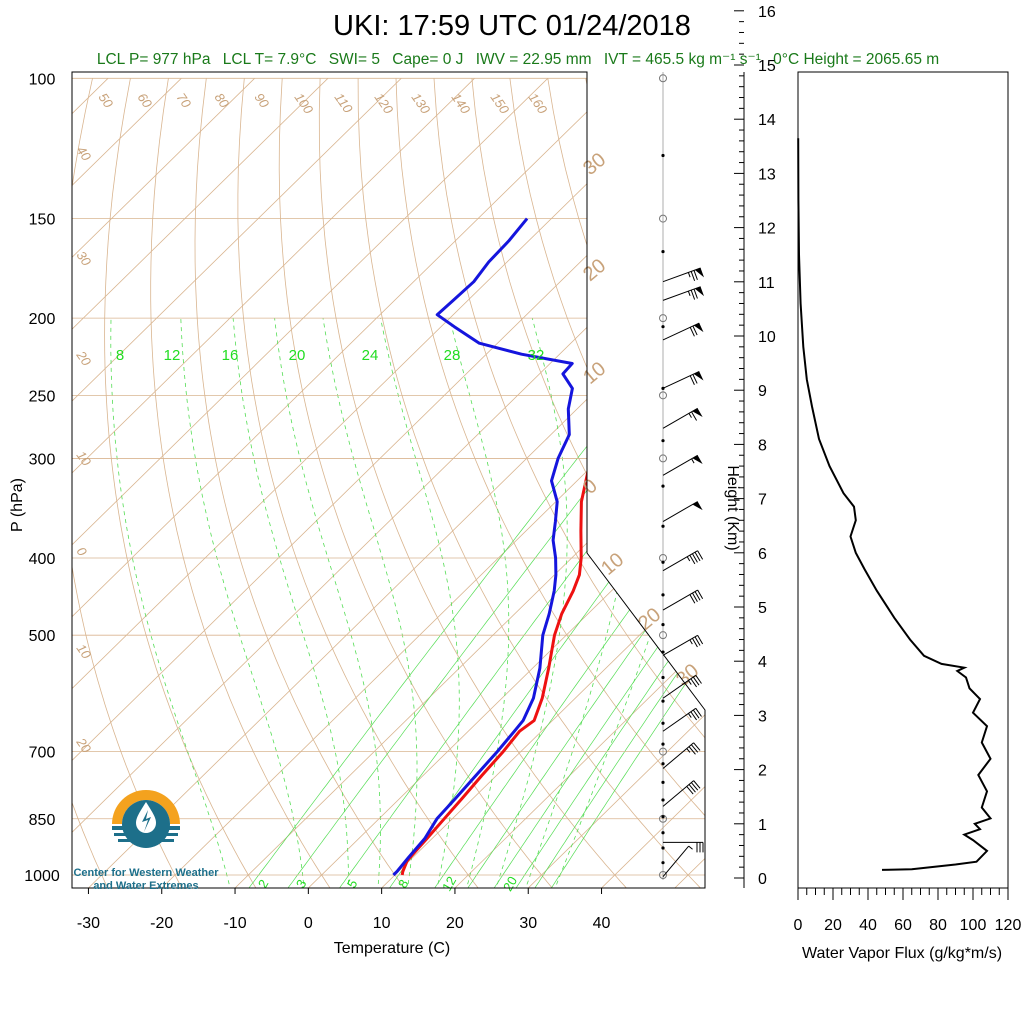 This screenshot has width=1024, height=1024. I want to click on height-tick-label: 12, so click(767, 229).